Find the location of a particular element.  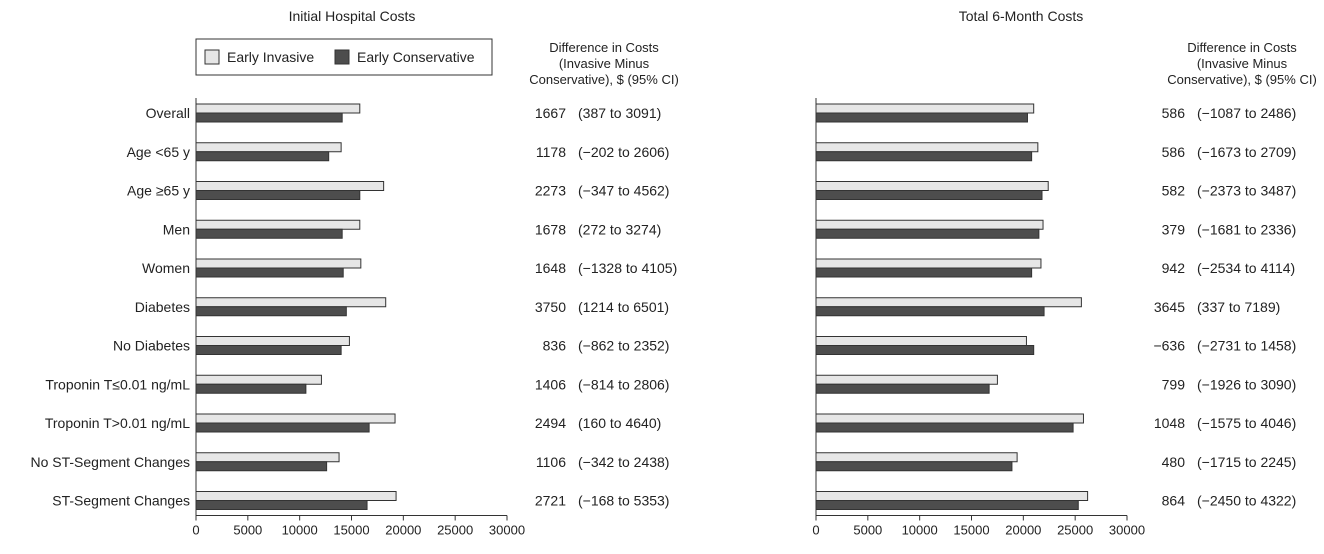

difference-value: 942 is located at coordinates (1174, 268).